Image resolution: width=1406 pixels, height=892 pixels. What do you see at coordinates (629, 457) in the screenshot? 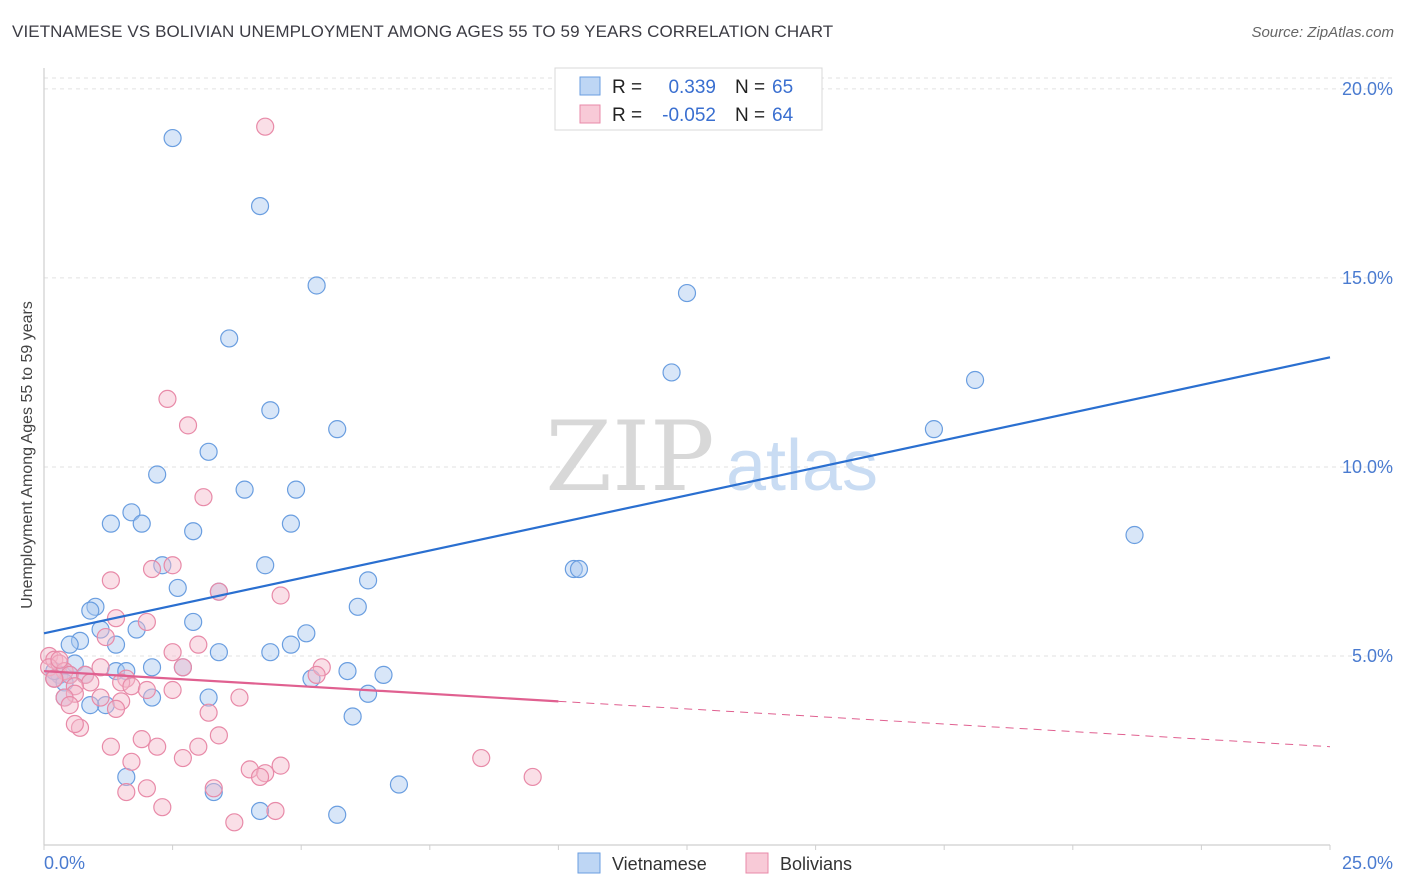
I see `watermark-zip: ZIP` at bounding box center [629, 457].